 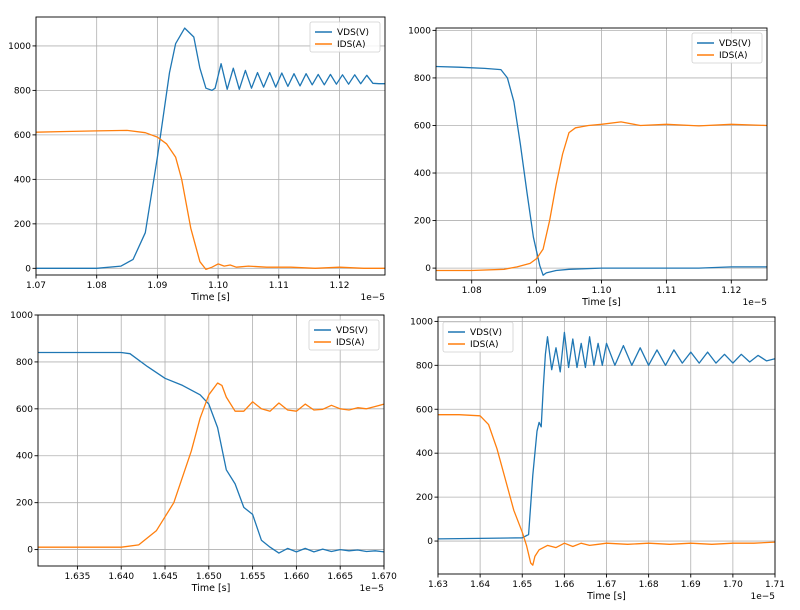 What do you see at coordinates (384, 577) in the screenshot?
I see `x-tick-label: 1.670` at bounding box center [384, 577].